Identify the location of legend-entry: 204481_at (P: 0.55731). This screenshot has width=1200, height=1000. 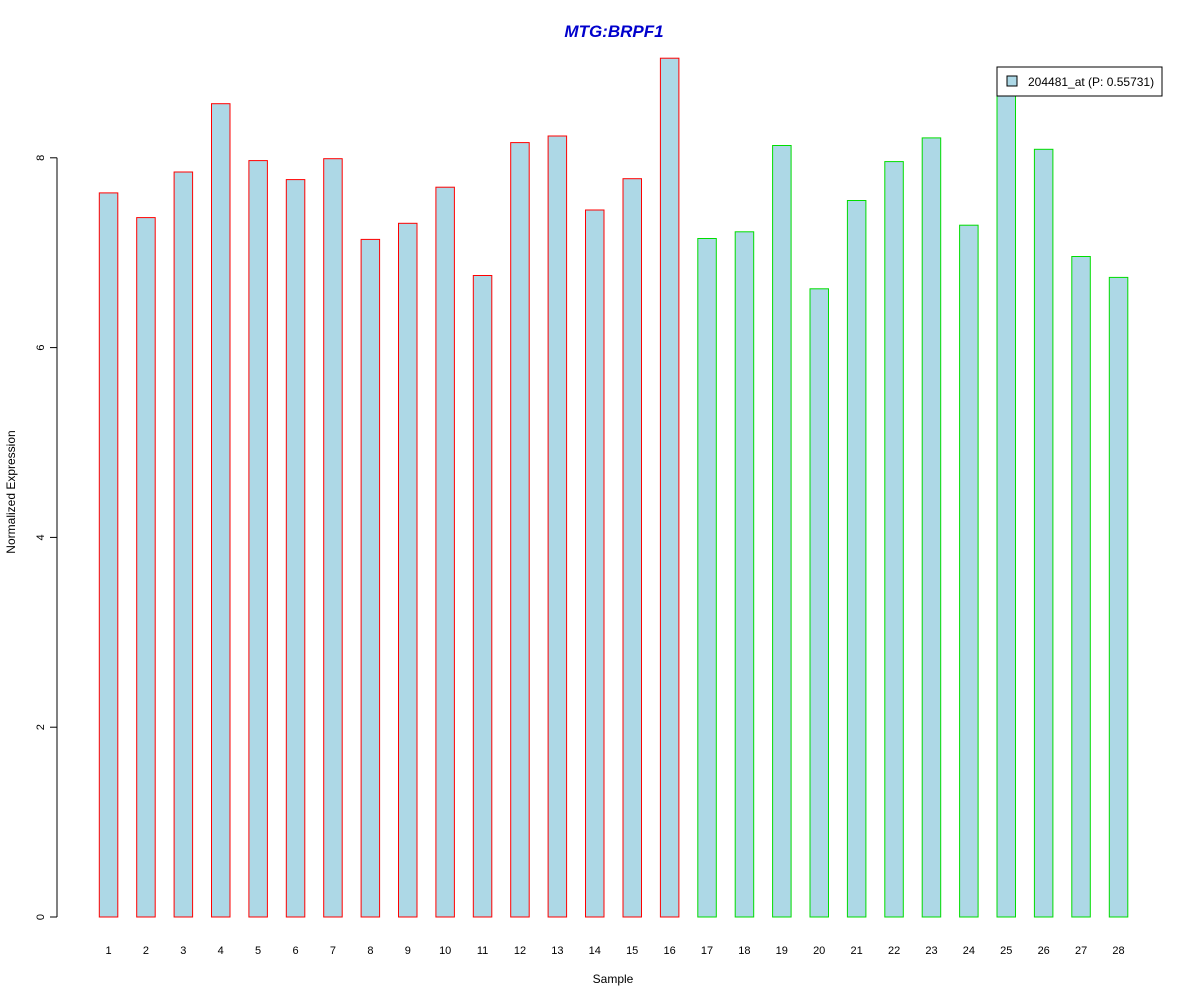
(1091, 82).